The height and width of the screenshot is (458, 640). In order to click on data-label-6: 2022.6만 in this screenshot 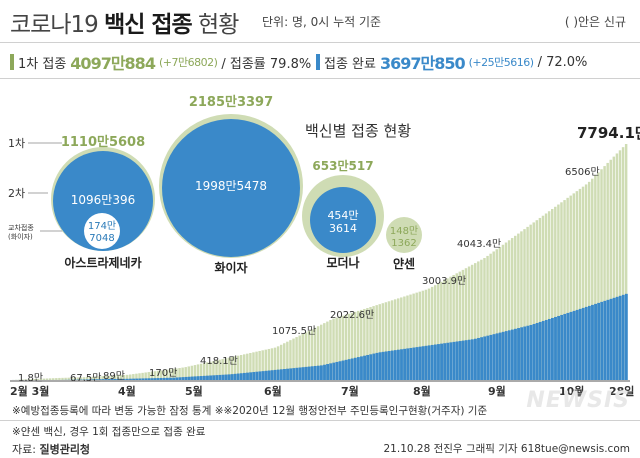, I will do `click(352, 315)`.